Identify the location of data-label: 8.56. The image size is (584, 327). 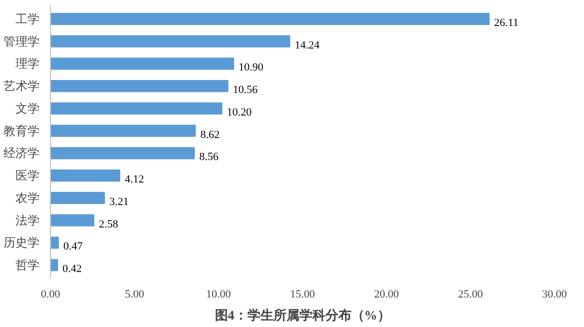
(209, 157).